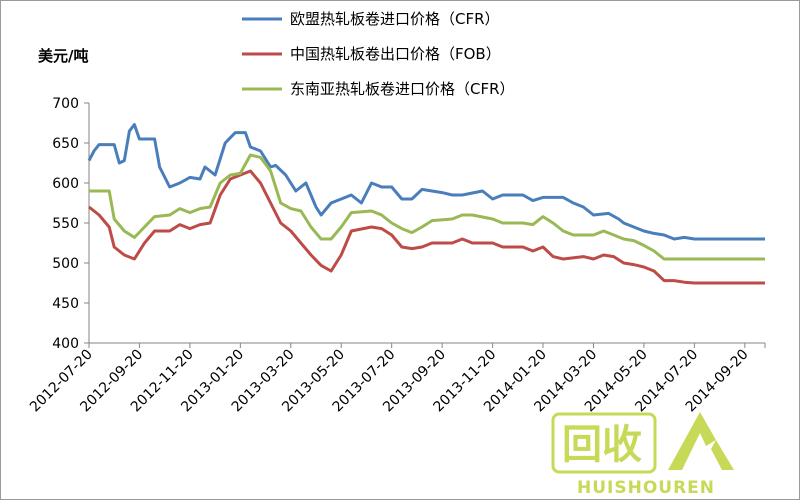 The image size is (800, 500). I want to click on y-tick-label: 400, so click(65, 344).